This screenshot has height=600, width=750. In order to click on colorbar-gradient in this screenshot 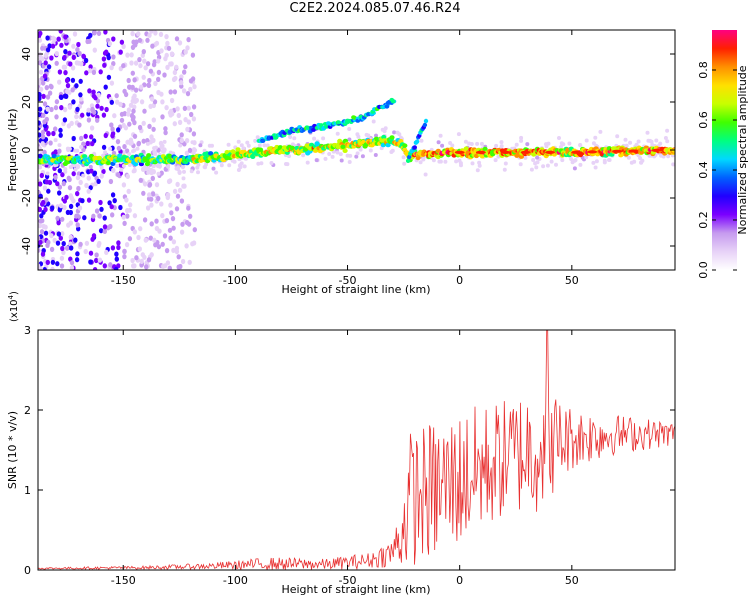, I will do `click(724, 150)`.